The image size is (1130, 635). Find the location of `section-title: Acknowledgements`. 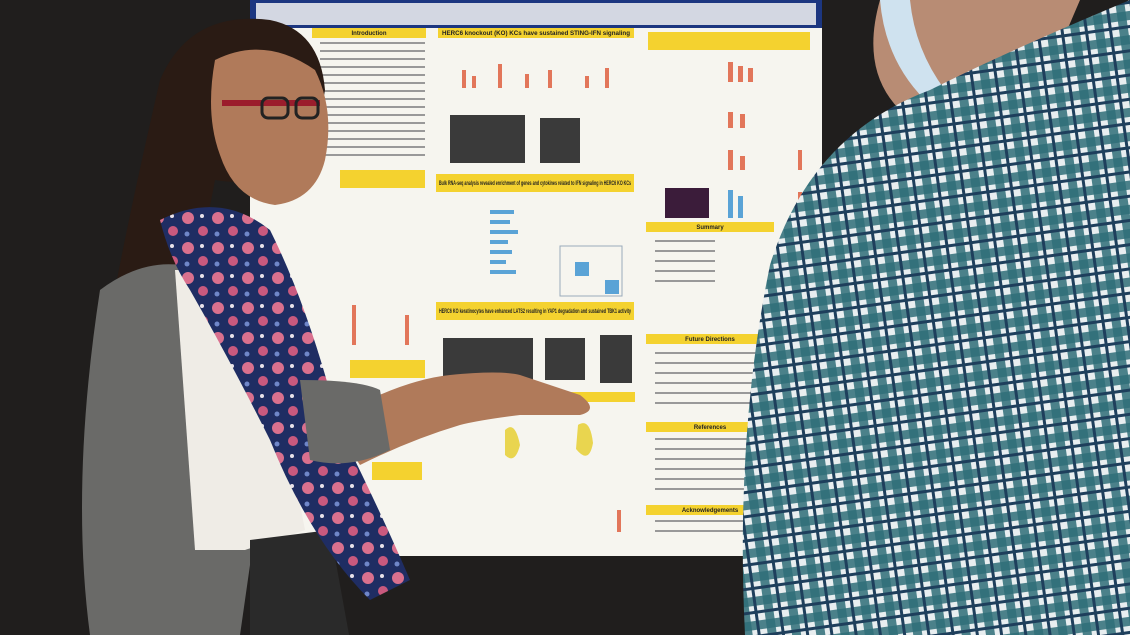

section-title: Acknowledgements is located at coordinates (710, 511).